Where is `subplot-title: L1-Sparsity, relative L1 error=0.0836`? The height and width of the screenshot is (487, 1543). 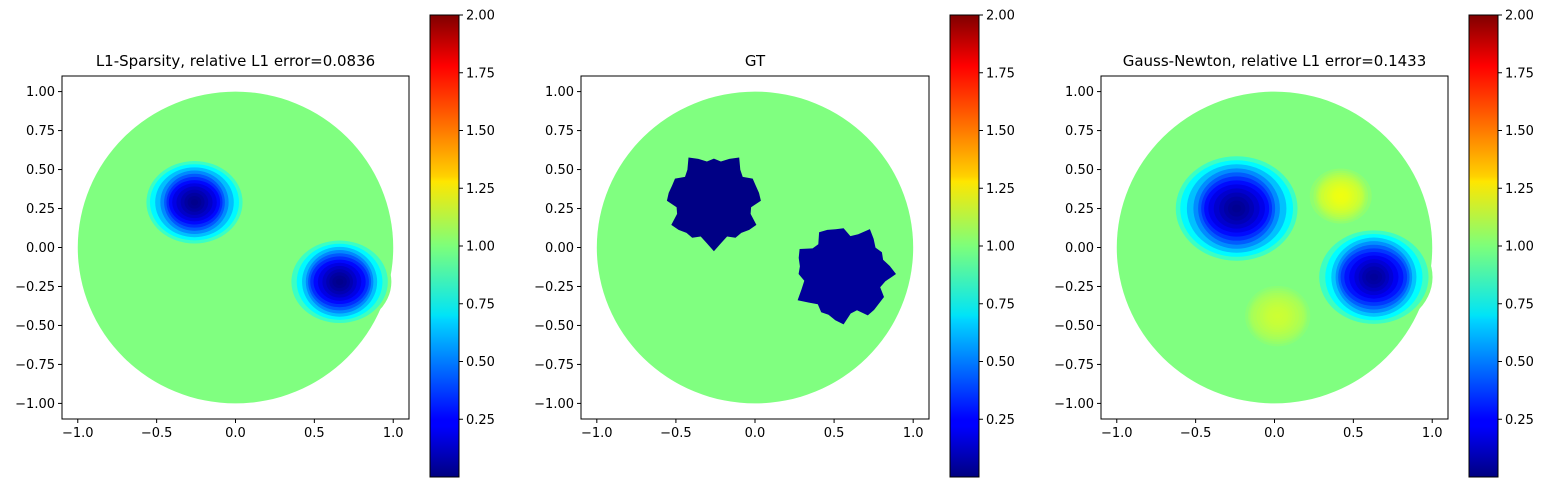 subplot-title: L1-Sparsity, relative L1 error=0.0836 is located at coordinates (235, 61).